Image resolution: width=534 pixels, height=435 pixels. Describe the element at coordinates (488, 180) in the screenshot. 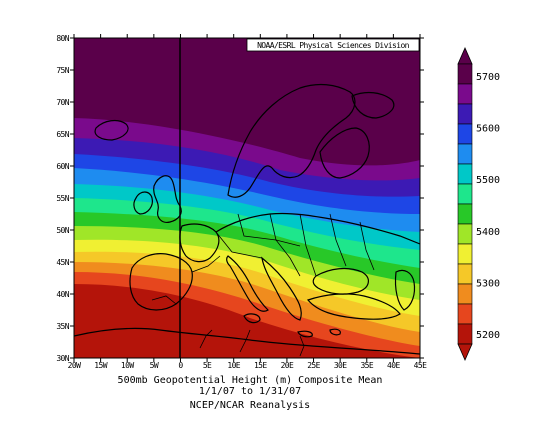

I see `colorbar-label: 5500` at that location.